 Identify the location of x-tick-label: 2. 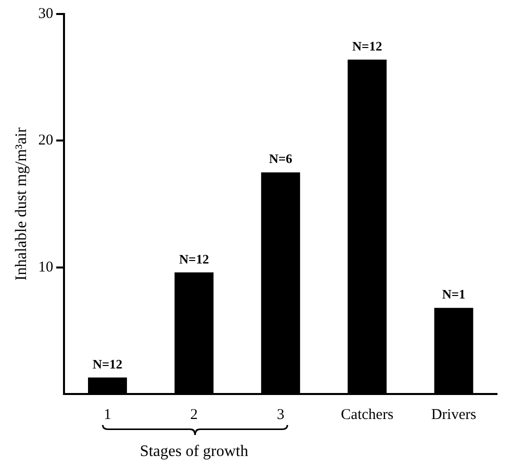
(194, 414).